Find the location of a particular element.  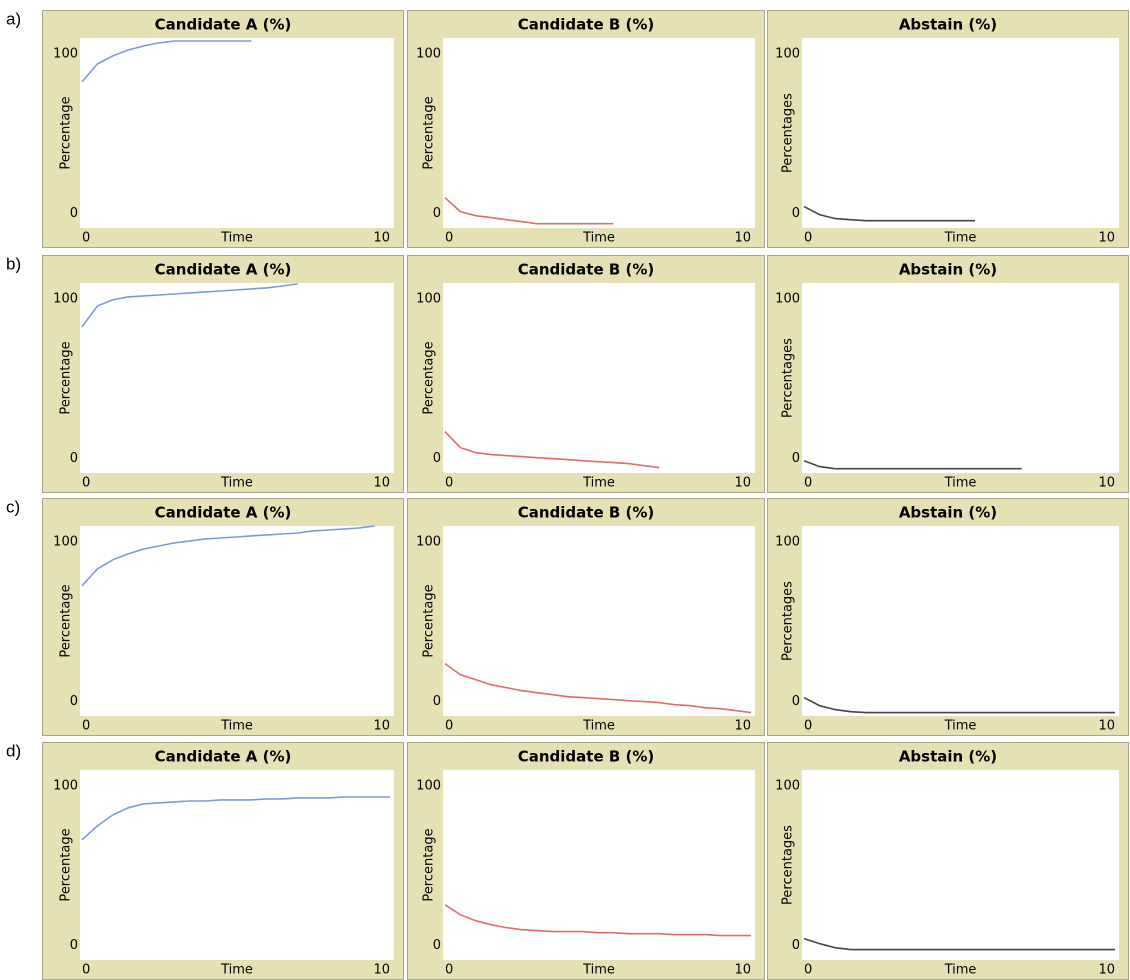

row-label: c) is located at coordinates (13, 506).